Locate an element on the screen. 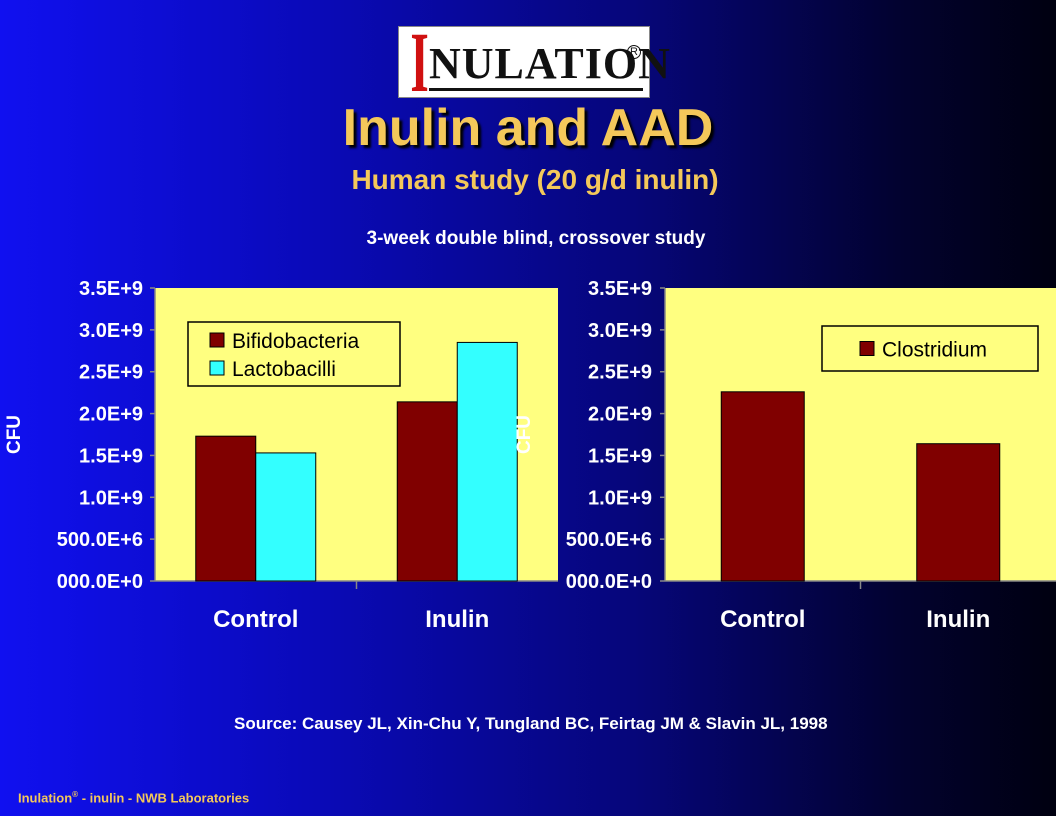 This screenshot has width=1056, height=816. slide-subtitle: Human study (20 g/d inulin) is located at coordinates (535, 179).